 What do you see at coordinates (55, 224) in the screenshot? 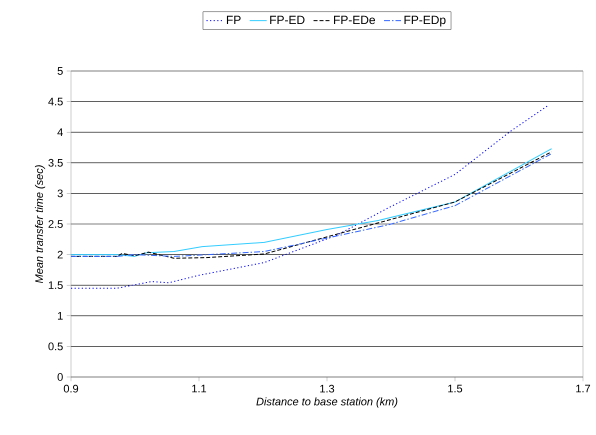
I see `y-tick-label: 2.5` at bounding box center [55, 224].